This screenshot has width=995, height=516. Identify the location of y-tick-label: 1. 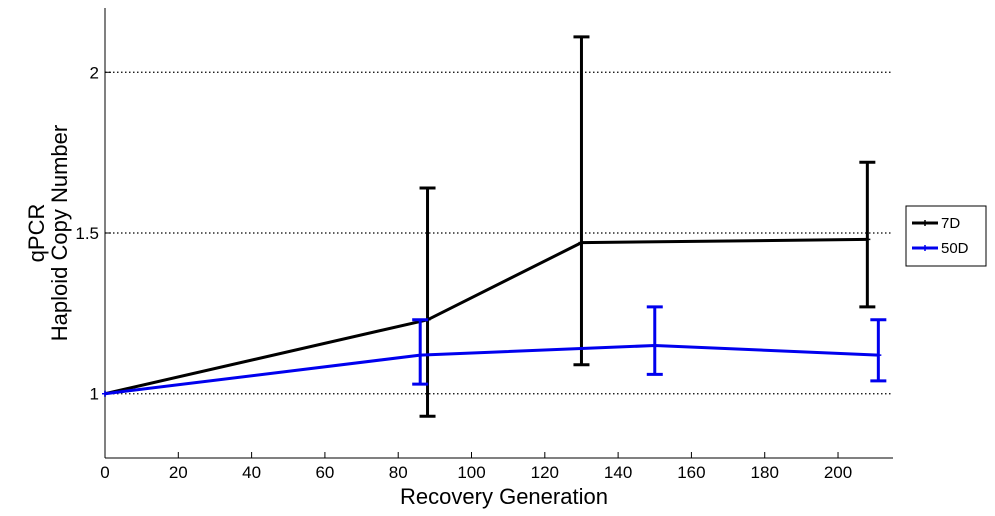
(94, 394).